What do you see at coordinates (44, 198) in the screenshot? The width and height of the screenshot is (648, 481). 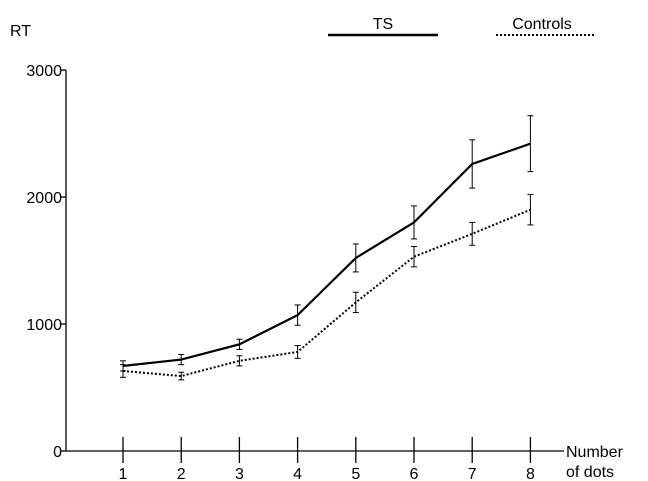 I see `y-tick-label: 2000` at bounding box center [44, 198].